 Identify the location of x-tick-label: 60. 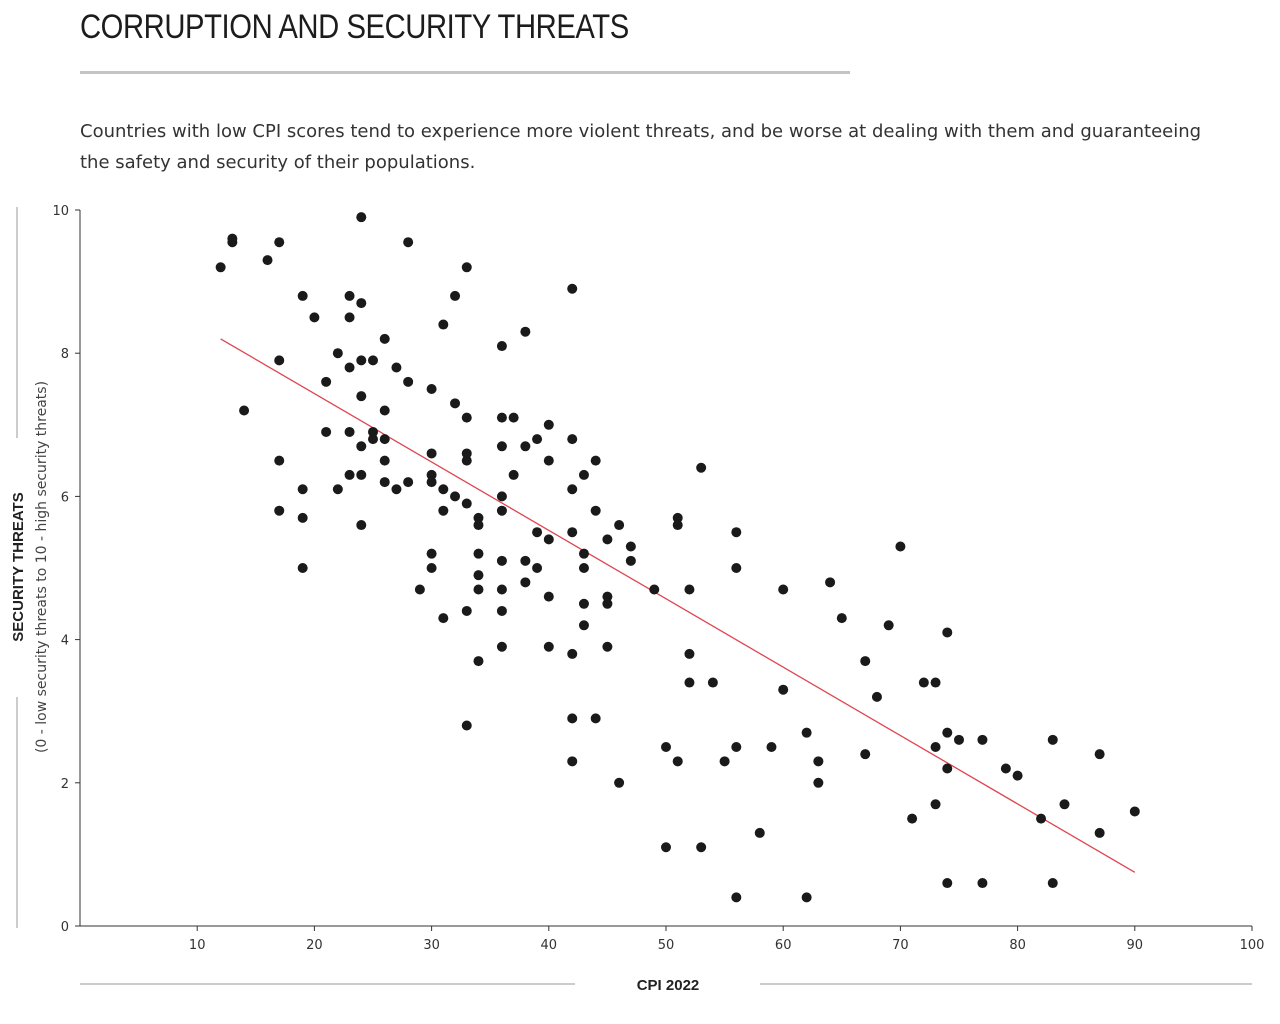
(783, 945).